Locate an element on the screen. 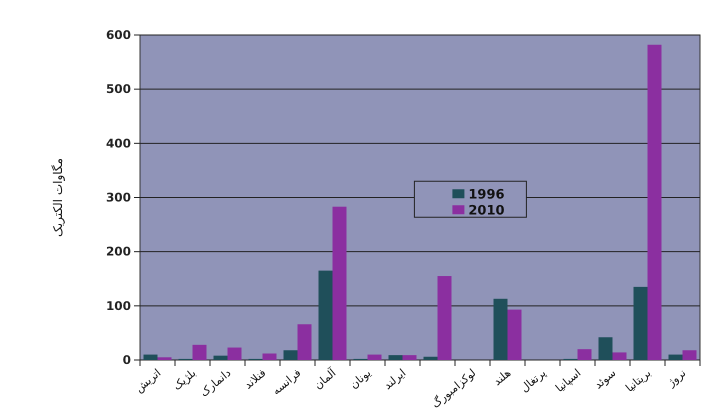 This screenshot has width=714, height=414. x-tick-label: بریتانیا is located at coordinates (638, 380).